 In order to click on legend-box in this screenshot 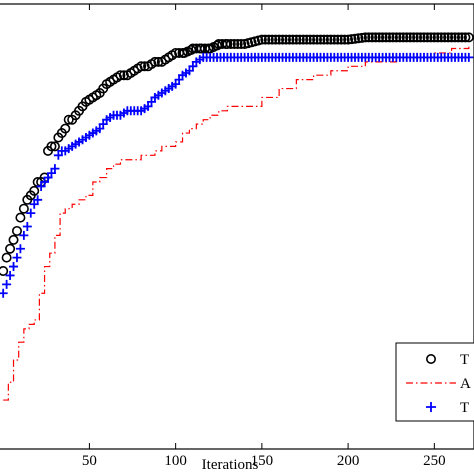, I will do `click(434, 382)`.